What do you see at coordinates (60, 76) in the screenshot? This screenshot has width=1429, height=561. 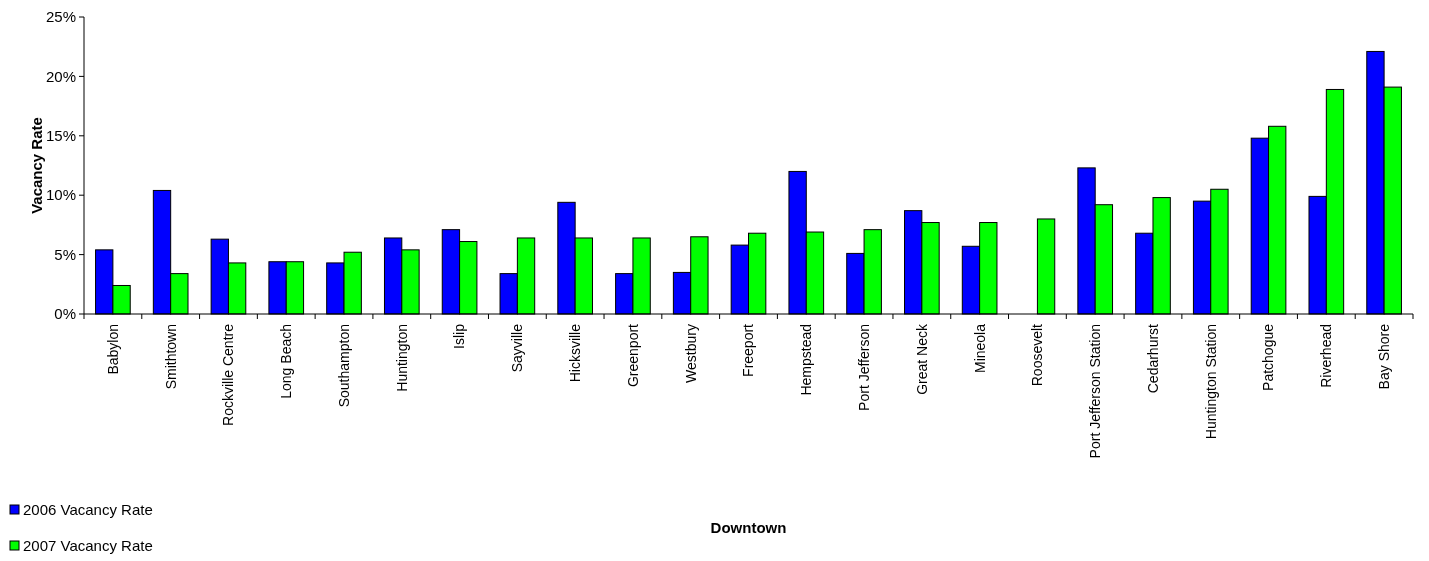 I see `y-tick-label: 20%` at bounding box center [60, 76].